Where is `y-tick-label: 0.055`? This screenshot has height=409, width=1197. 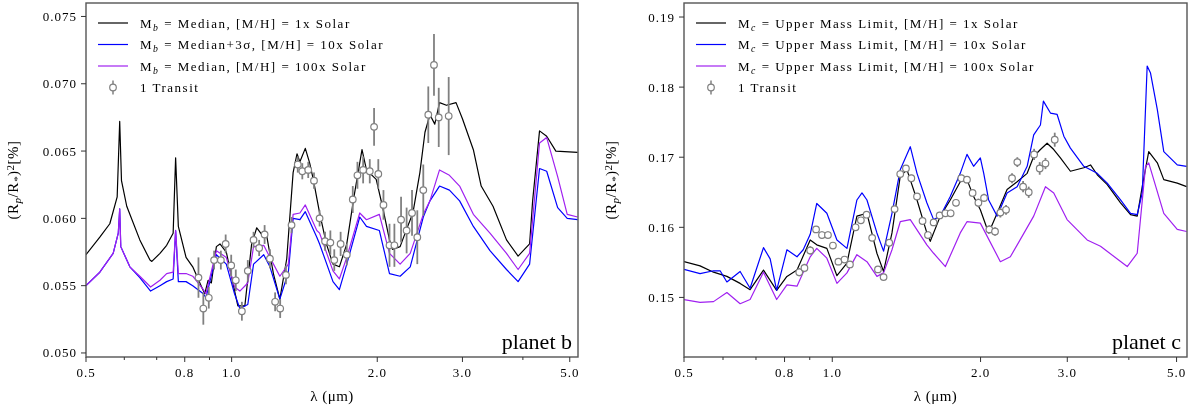
y-tick-label: 0.055 is located at coordinates (59, 286).